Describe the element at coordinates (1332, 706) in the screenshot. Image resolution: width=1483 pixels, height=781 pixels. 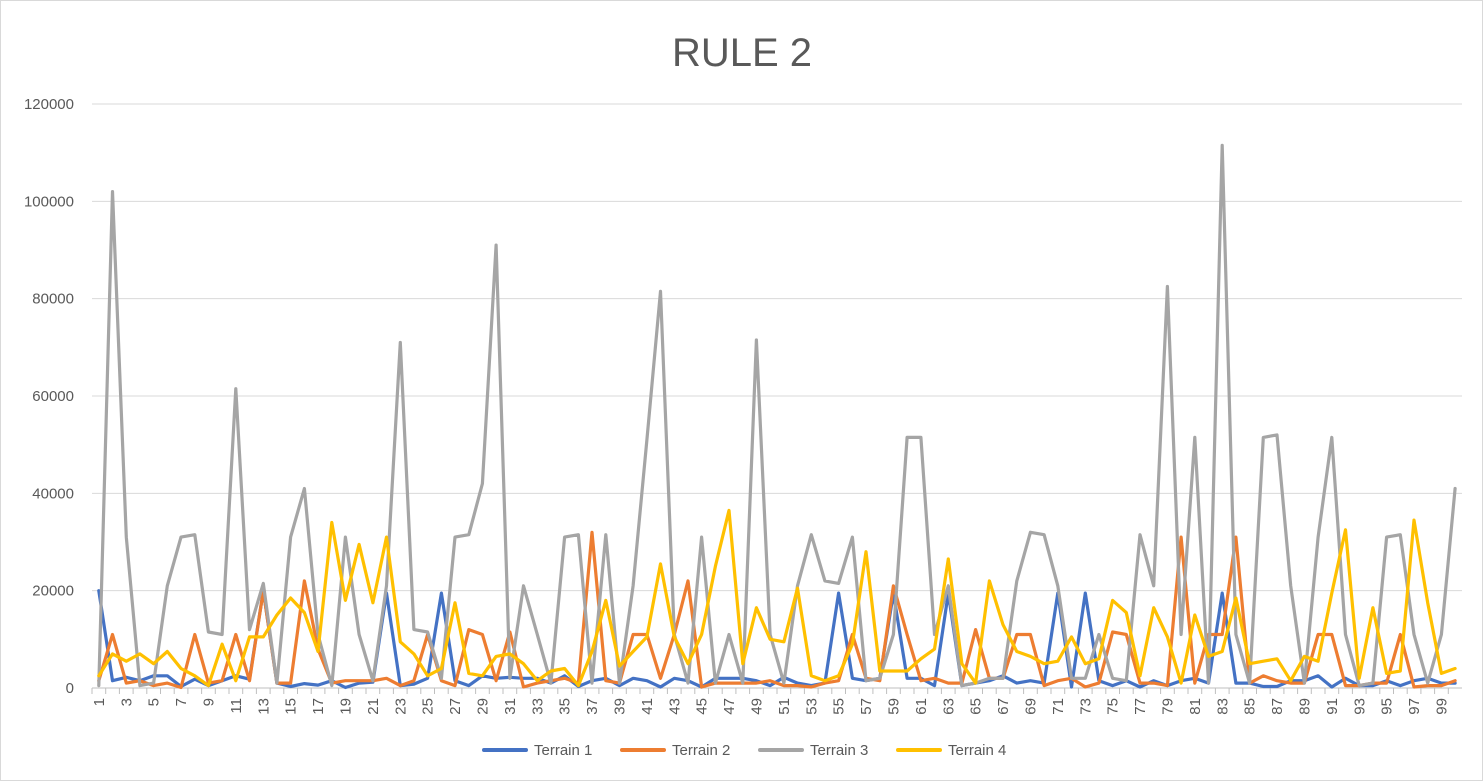
I see `x-tick-label: 91` at that location.